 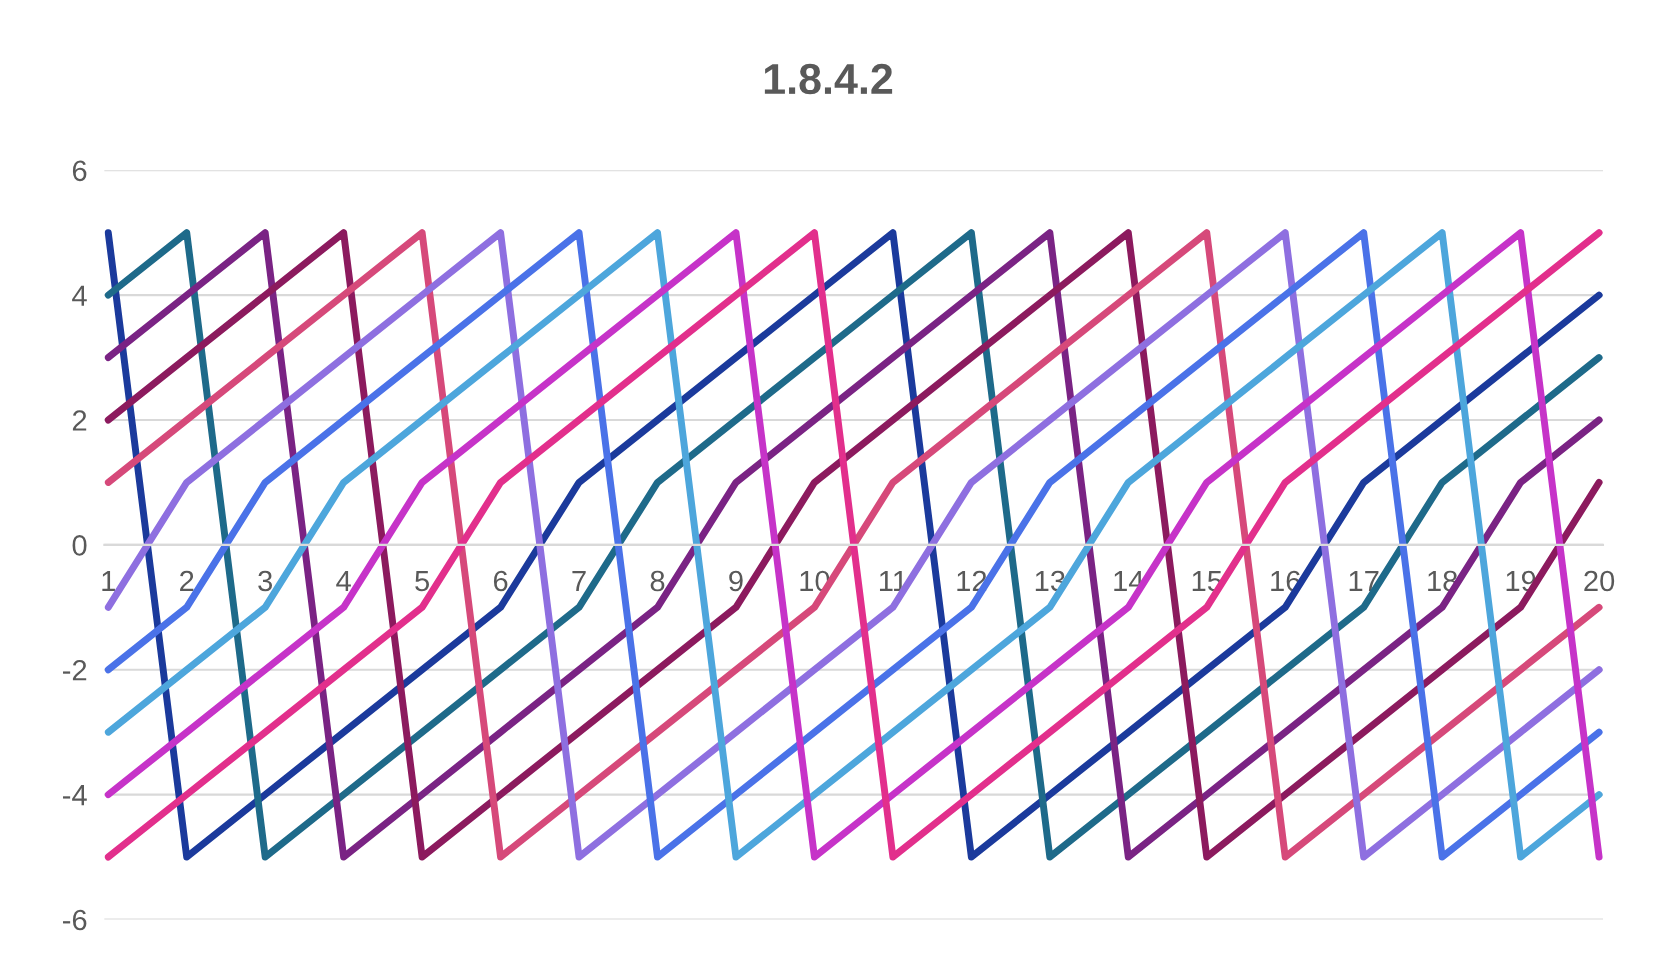 What do you see at coordinates (657, 581) in the screenshot?
I see `x-tick-label: 8` at bounding box center [657, 581].